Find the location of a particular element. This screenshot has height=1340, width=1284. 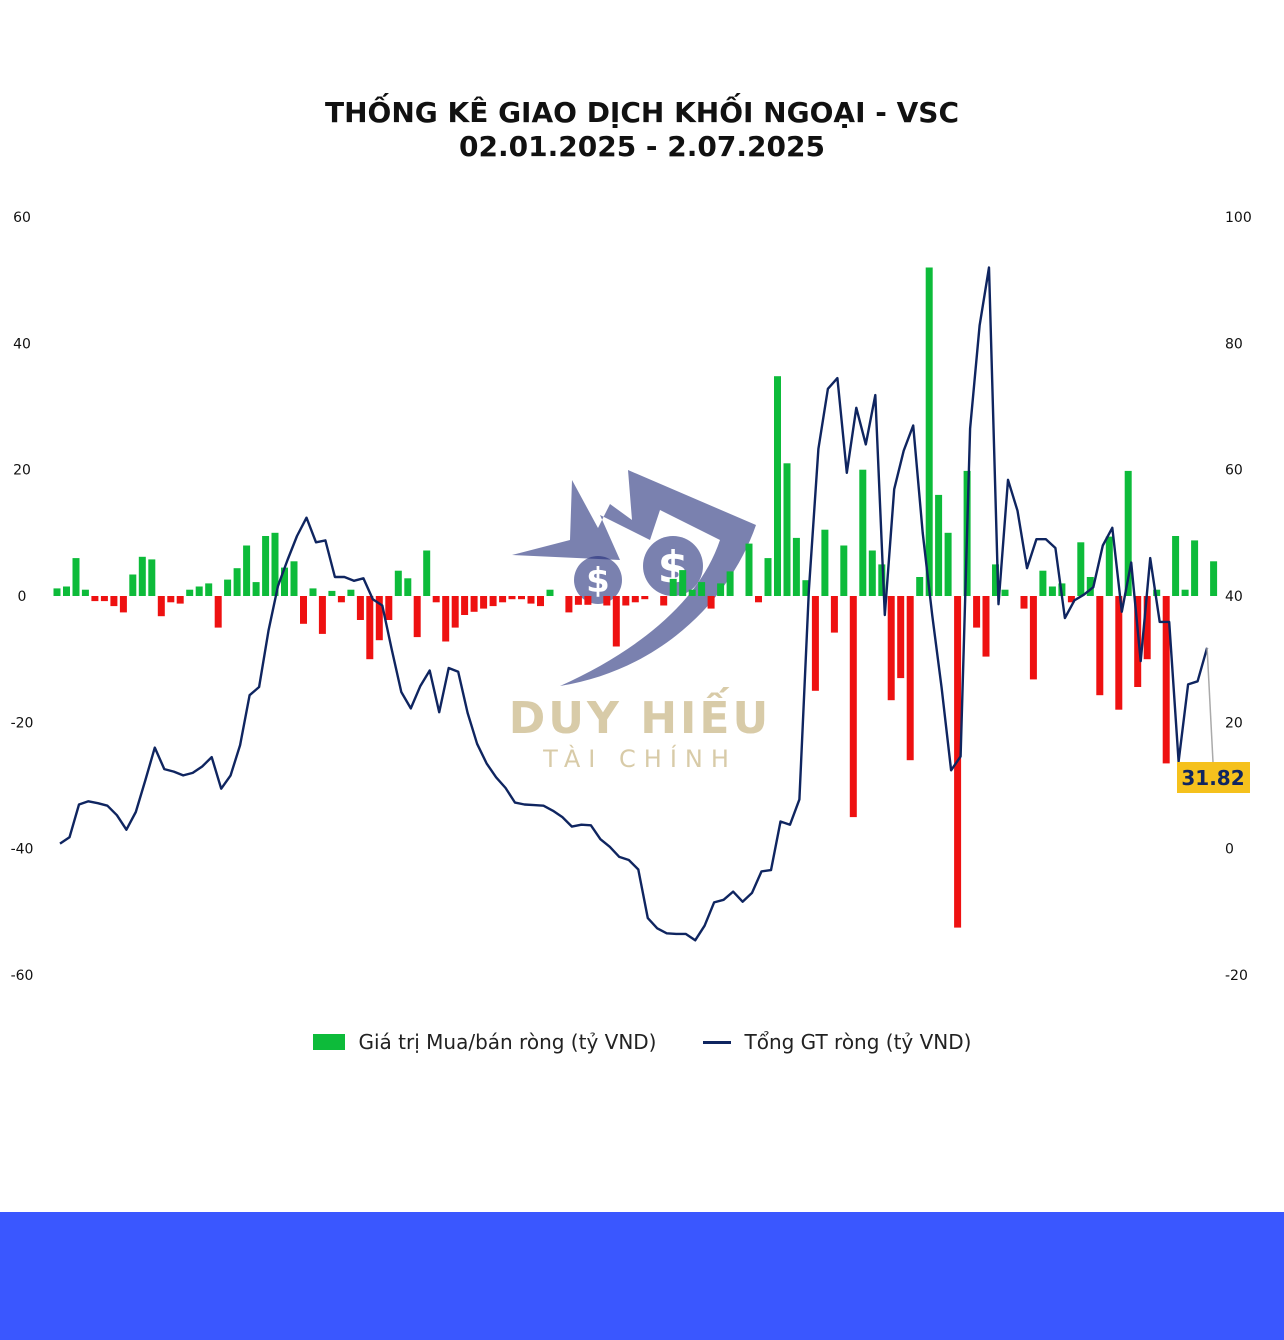

right-axis-ticks: 100 80 60 40 20 0 -20 is located at coordinates (1238, 597).